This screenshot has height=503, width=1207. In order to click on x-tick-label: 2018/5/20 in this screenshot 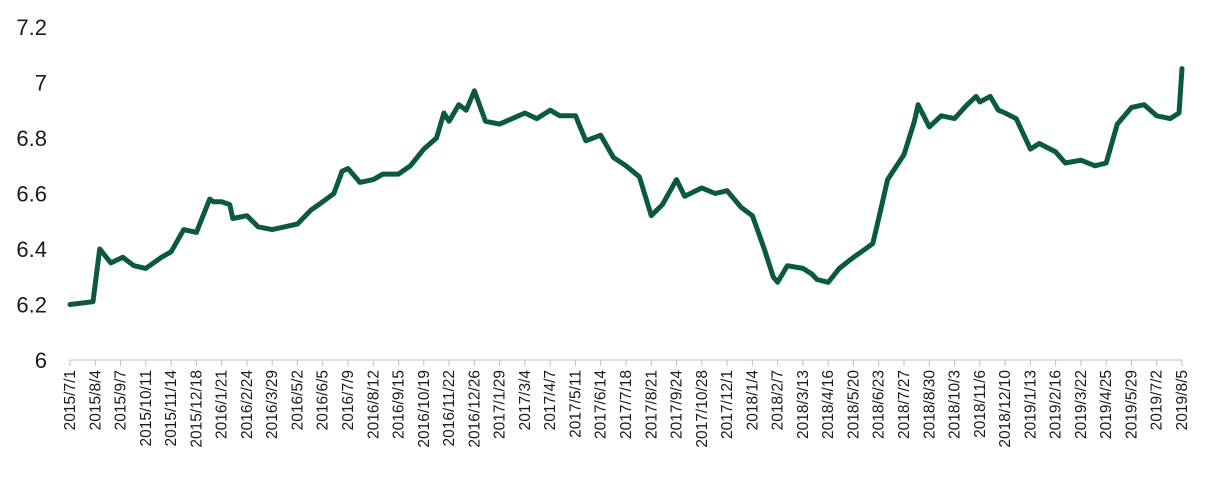, I will do `click(853, 404)`.